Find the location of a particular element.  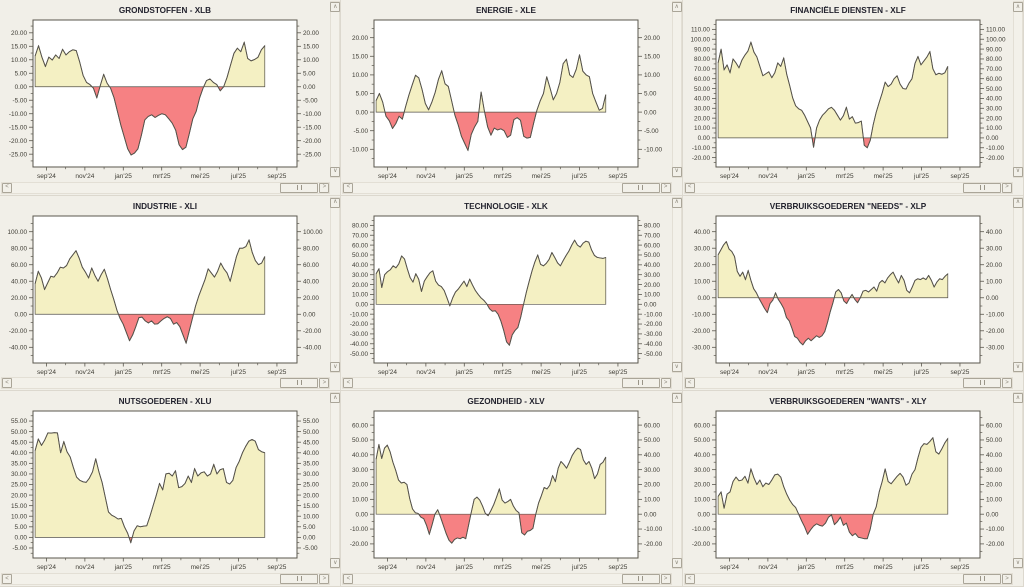

svg-text: jan'25 is located at coordinates (464, 567).